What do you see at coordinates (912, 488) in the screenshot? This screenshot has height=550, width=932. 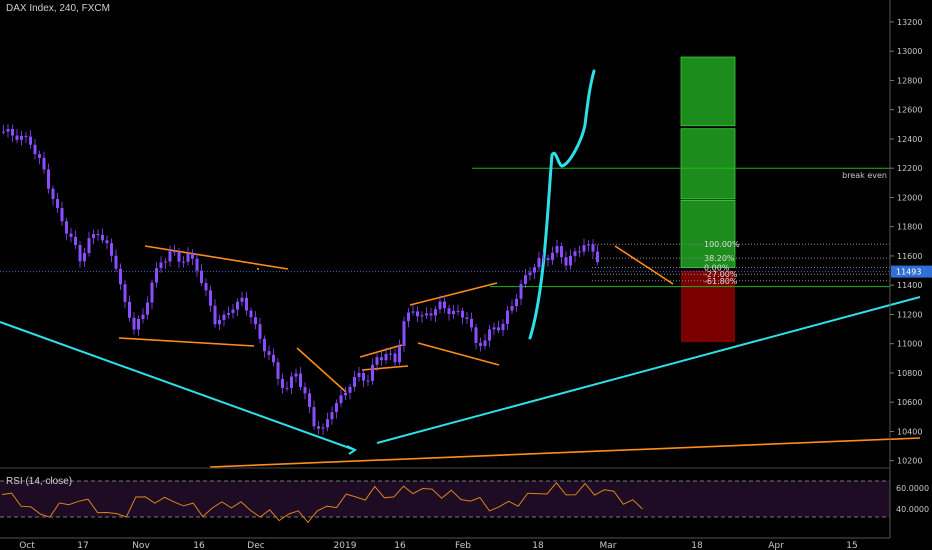 I see `rsi-tick-label: 60.0000` at bounding box center [912, 488].